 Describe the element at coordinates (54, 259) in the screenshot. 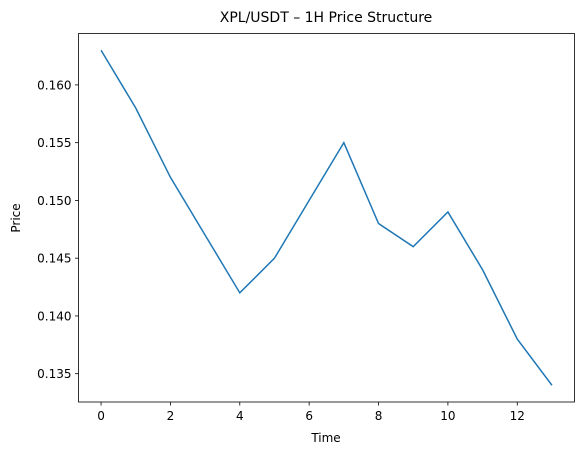

I see `y-tick-label: 0.145` at that location.